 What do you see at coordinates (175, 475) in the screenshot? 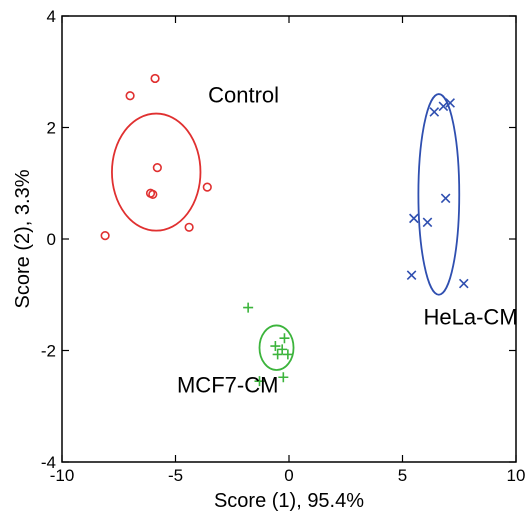
I see `x-tick-label: -5` at bounding box center [175, 475].